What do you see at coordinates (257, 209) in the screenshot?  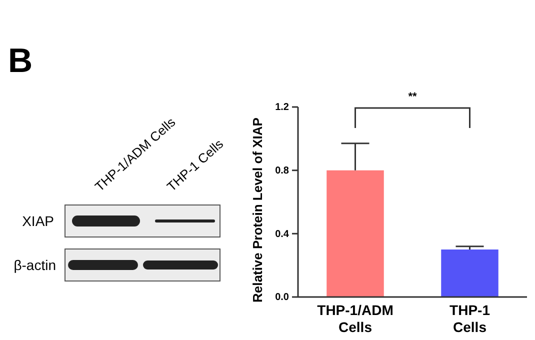 I see `y-axis-title: Relative Protein Level of XIAP` at bounding box center [257, 209].